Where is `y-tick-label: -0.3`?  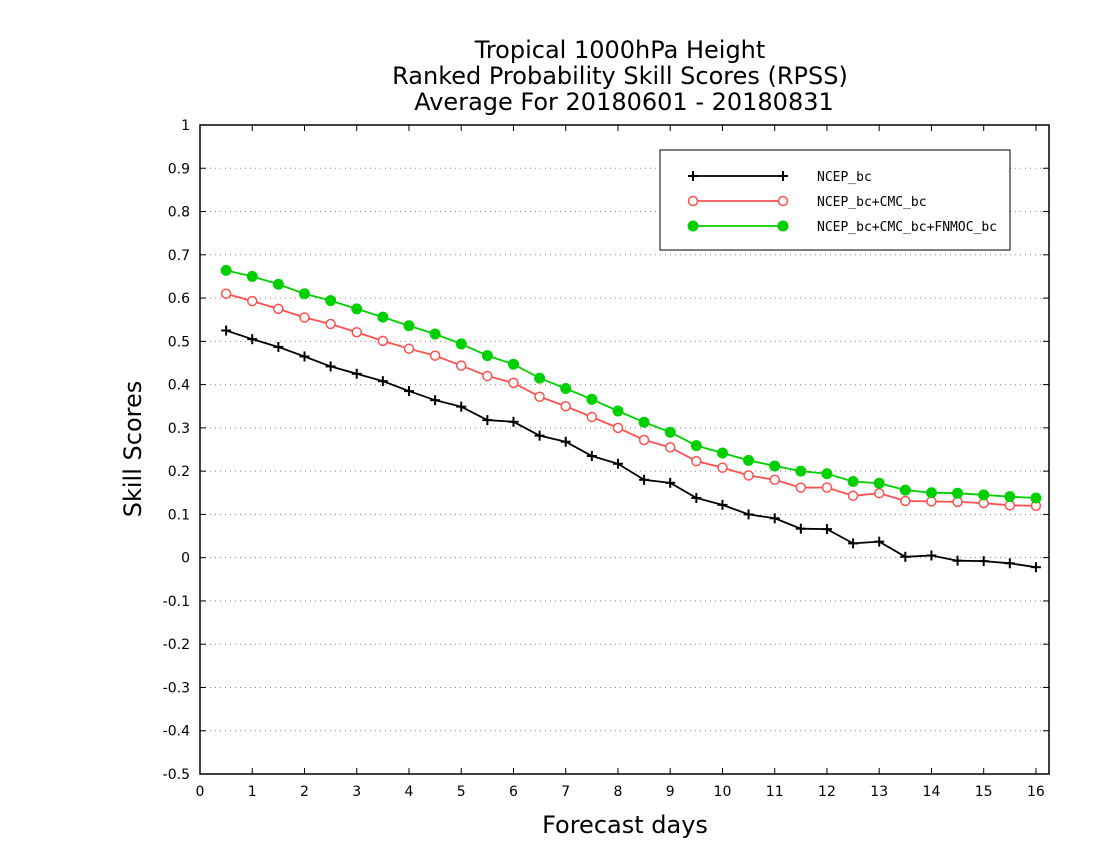 y-tick-label: -0.3 is located at coordinates (176, 688).